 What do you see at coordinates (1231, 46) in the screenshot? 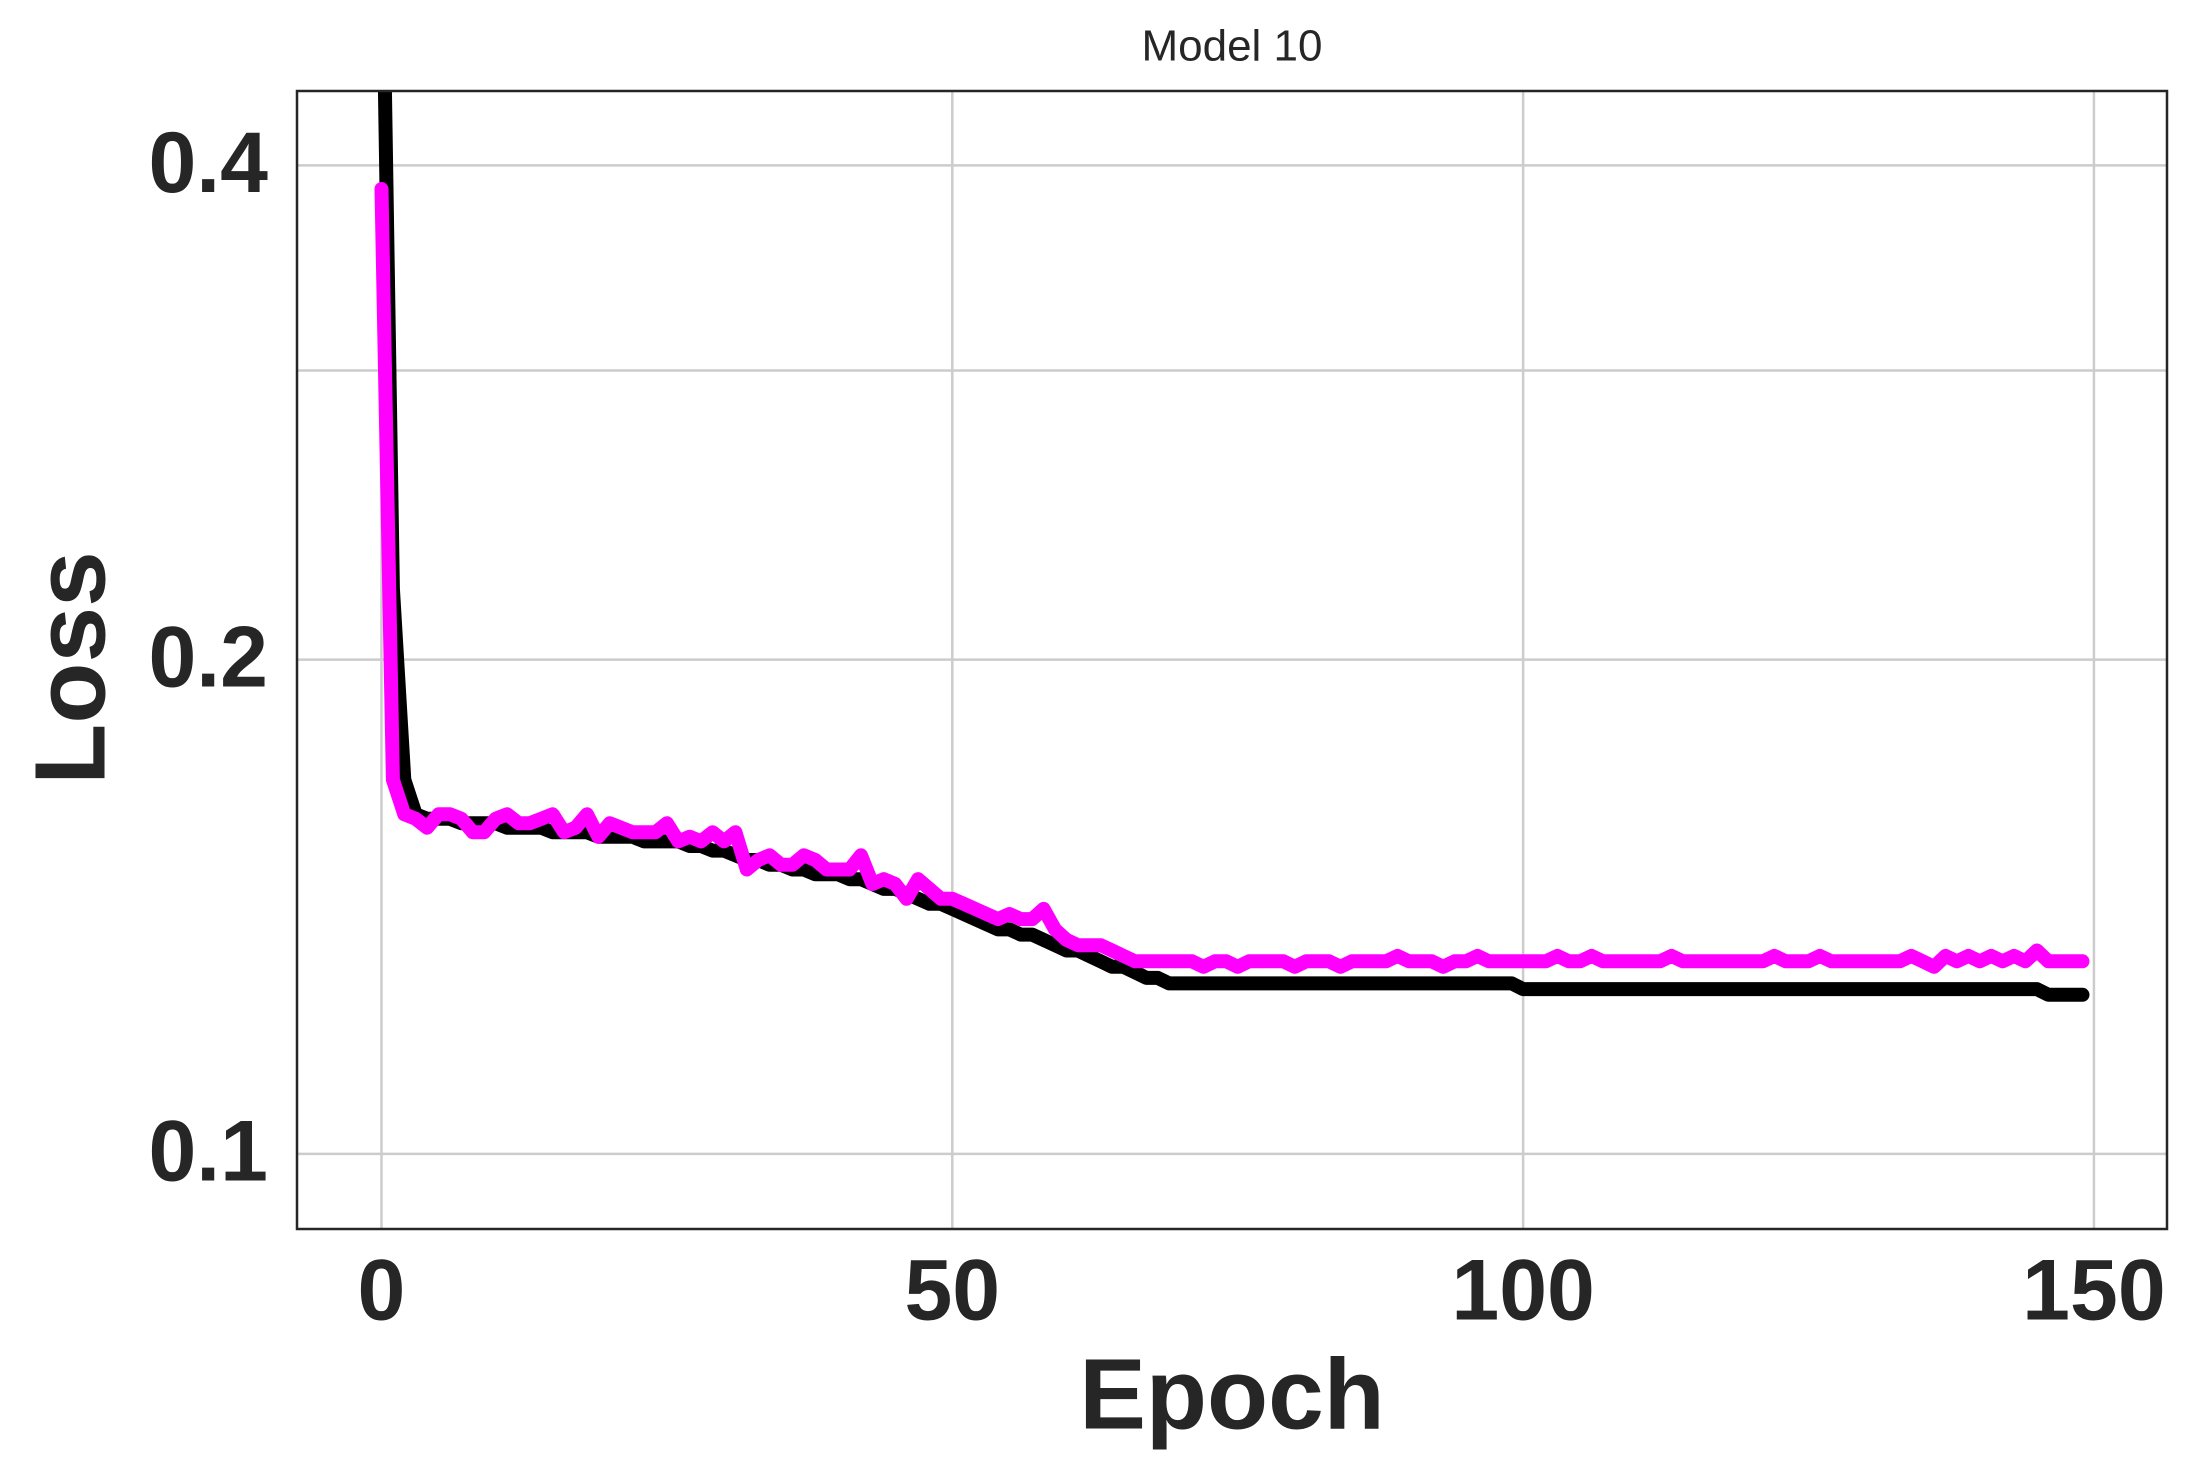
I see `chart-title: Model 10` at bounding box center [1231, 46].